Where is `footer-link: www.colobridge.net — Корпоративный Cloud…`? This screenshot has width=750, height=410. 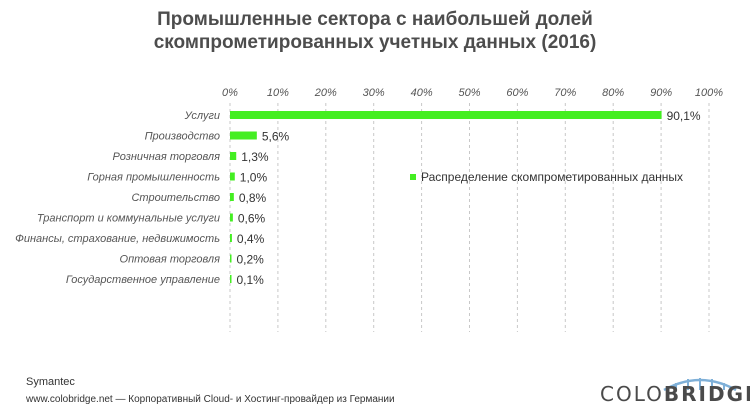
footer-link: www.colobridge.net — Корпоративный Cloud… is located at coordinates (210, 399).